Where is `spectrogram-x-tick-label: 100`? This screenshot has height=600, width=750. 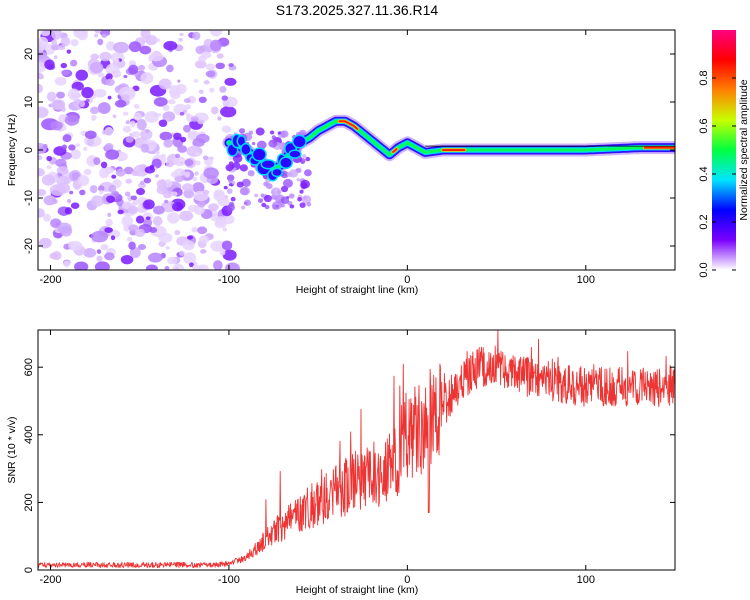
spectrogram-x-tick-label: 100 is located at coordinates (586, 280).